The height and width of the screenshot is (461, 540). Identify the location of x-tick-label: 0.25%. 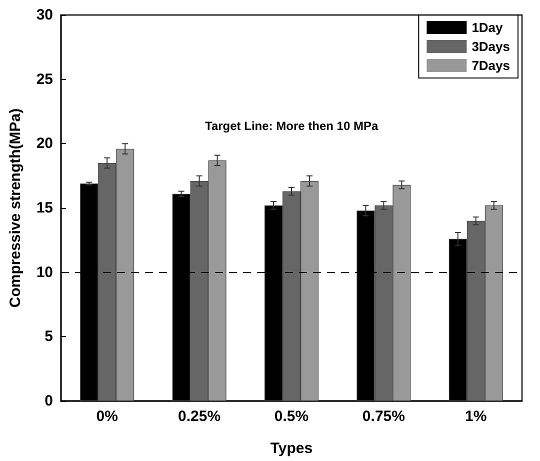
(199, 416).